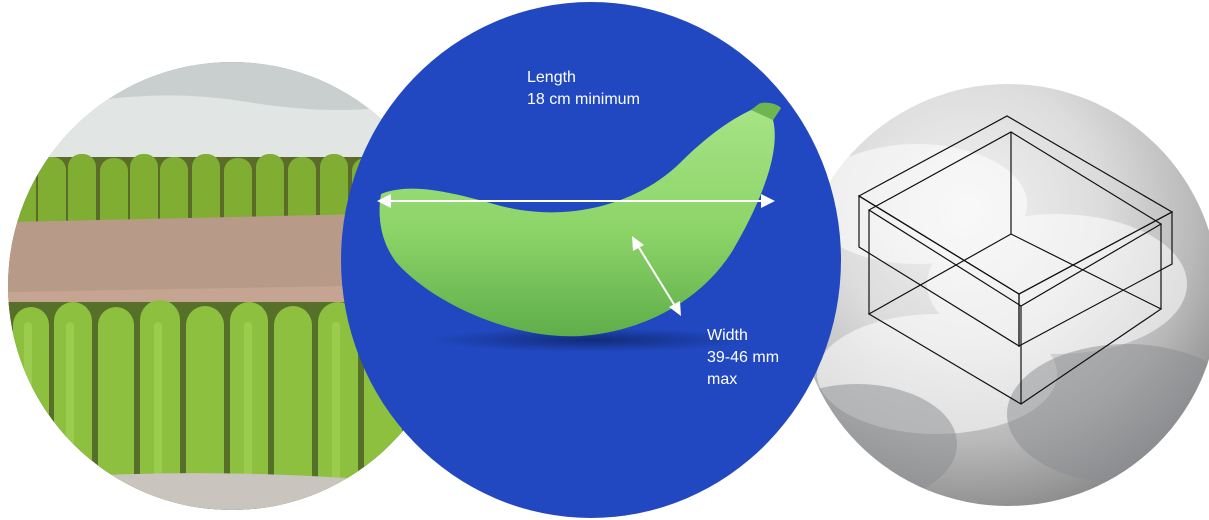  I want to click on width-qualifier: max, so click(722, 379).